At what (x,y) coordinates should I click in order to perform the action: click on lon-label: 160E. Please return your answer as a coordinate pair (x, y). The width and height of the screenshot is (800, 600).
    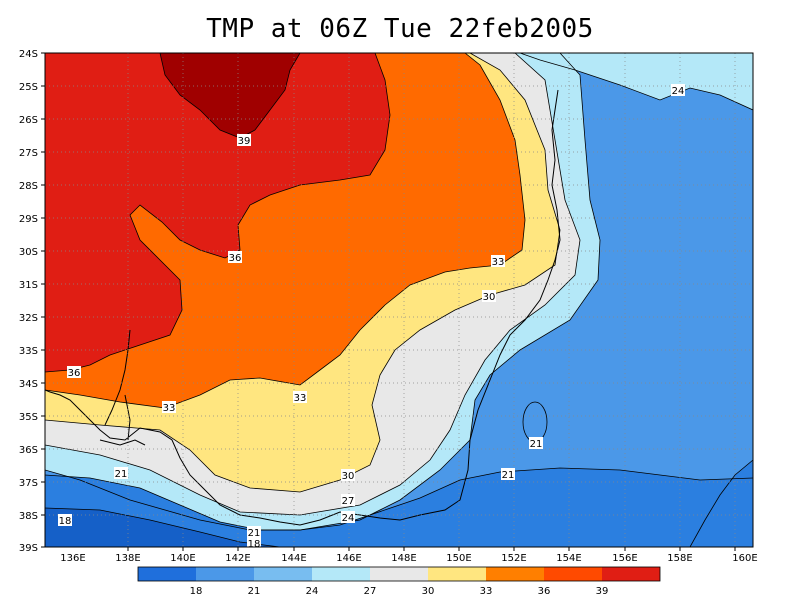
    Looking at the image, I should click on (744, 558).